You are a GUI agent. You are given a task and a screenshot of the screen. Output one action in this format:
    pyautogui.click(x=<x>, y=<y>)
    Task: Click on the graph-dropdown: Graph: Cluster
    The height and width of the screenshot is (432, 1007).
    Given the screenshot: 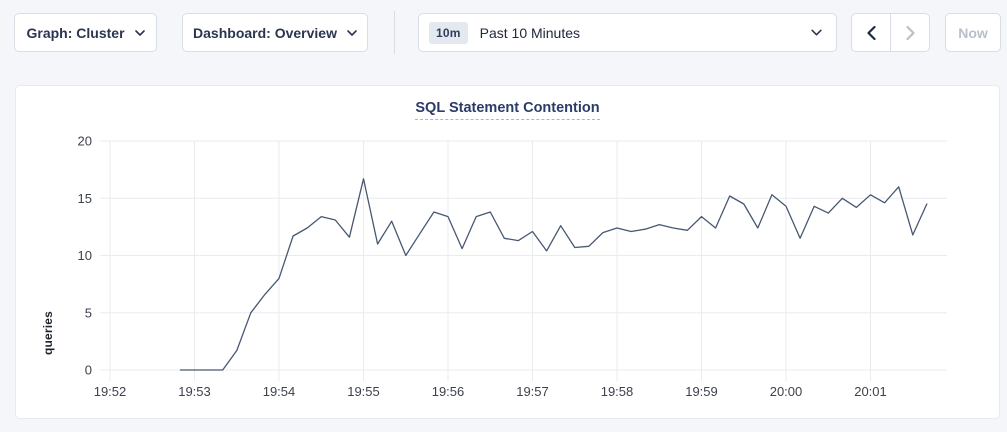 What is the action you would take?
    pyautogui.click(x=85, y=32)
    